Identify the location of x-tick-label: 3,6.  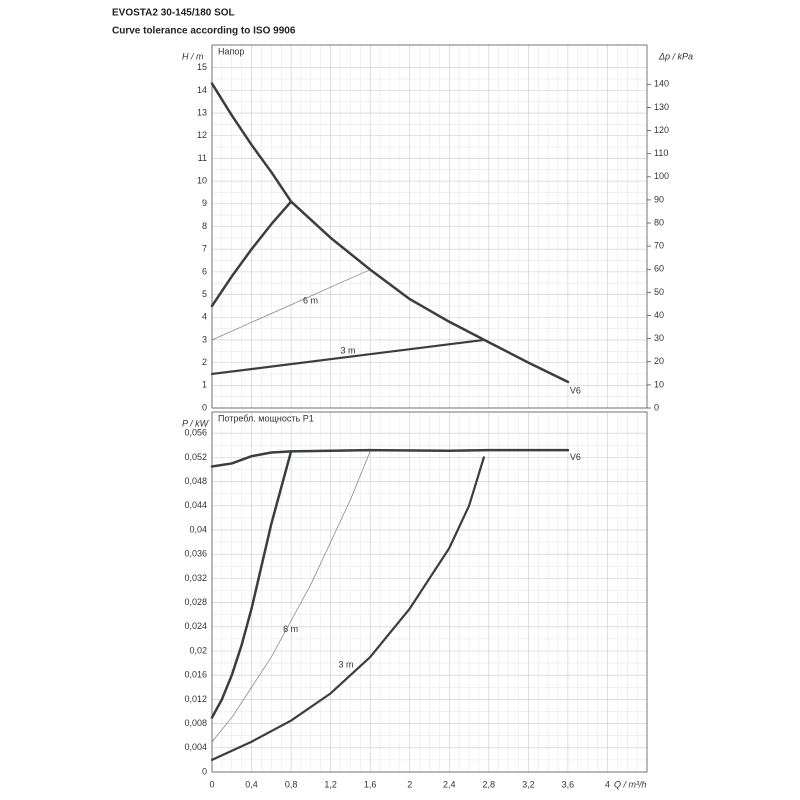
(568, 784).